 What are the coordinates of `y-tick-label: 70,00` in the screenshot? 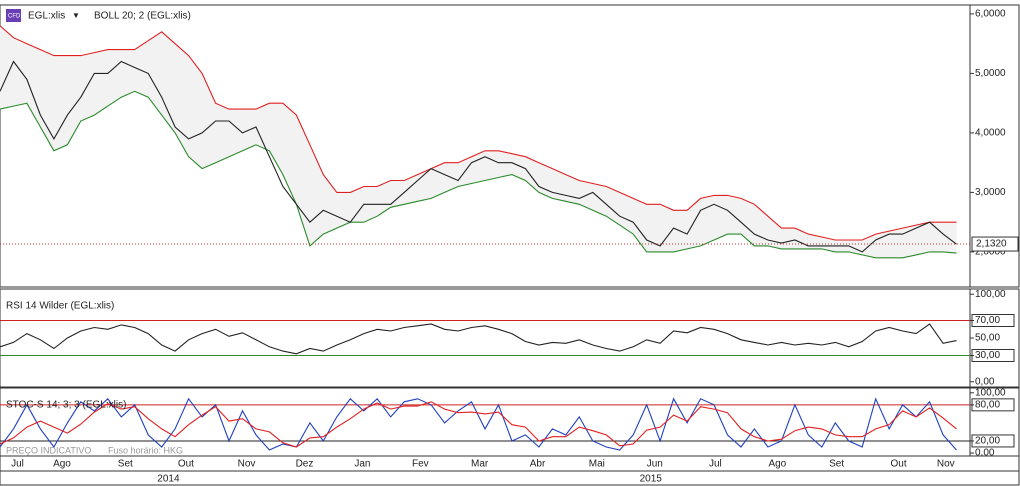 It's located at (987, 320).